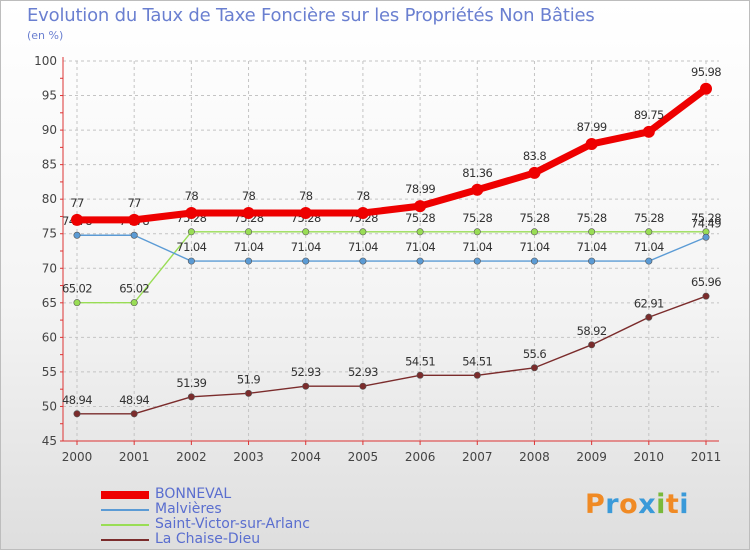  What do you see at coordinates (49, 303) in the screenshot?
I see `y-tick-label: 65` at bounding box center [49, 303].